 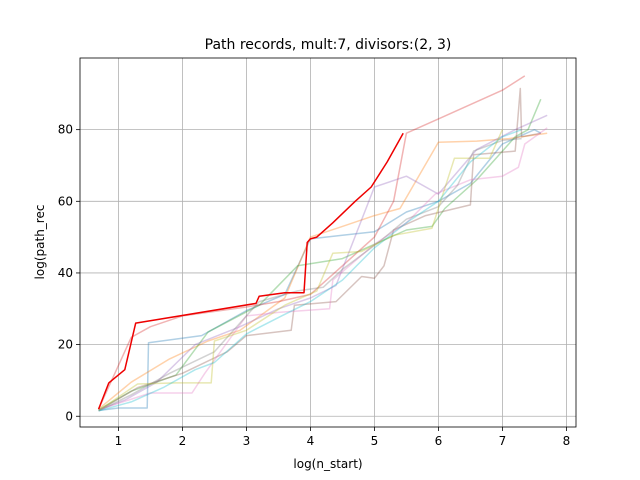 What do you see at coordinates (567, 441) in the screenshot?
I see `x-tick-label: 8` at bounding box center [567, 441].